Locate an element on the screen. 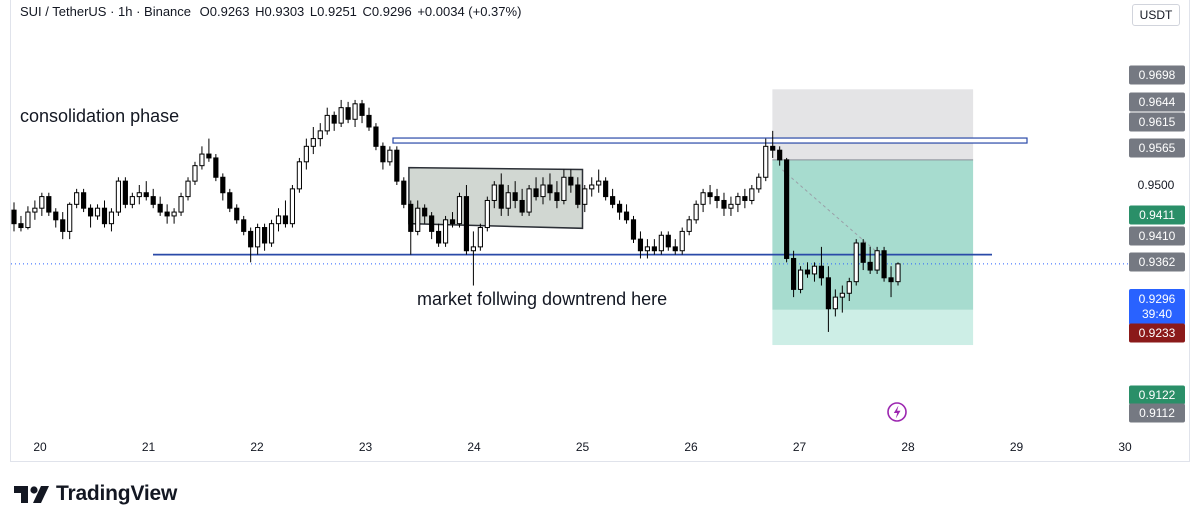 The height and width of the screenshot is (527, 1200). price-badge: 0.9233 is located at coordinates (1157, 333).